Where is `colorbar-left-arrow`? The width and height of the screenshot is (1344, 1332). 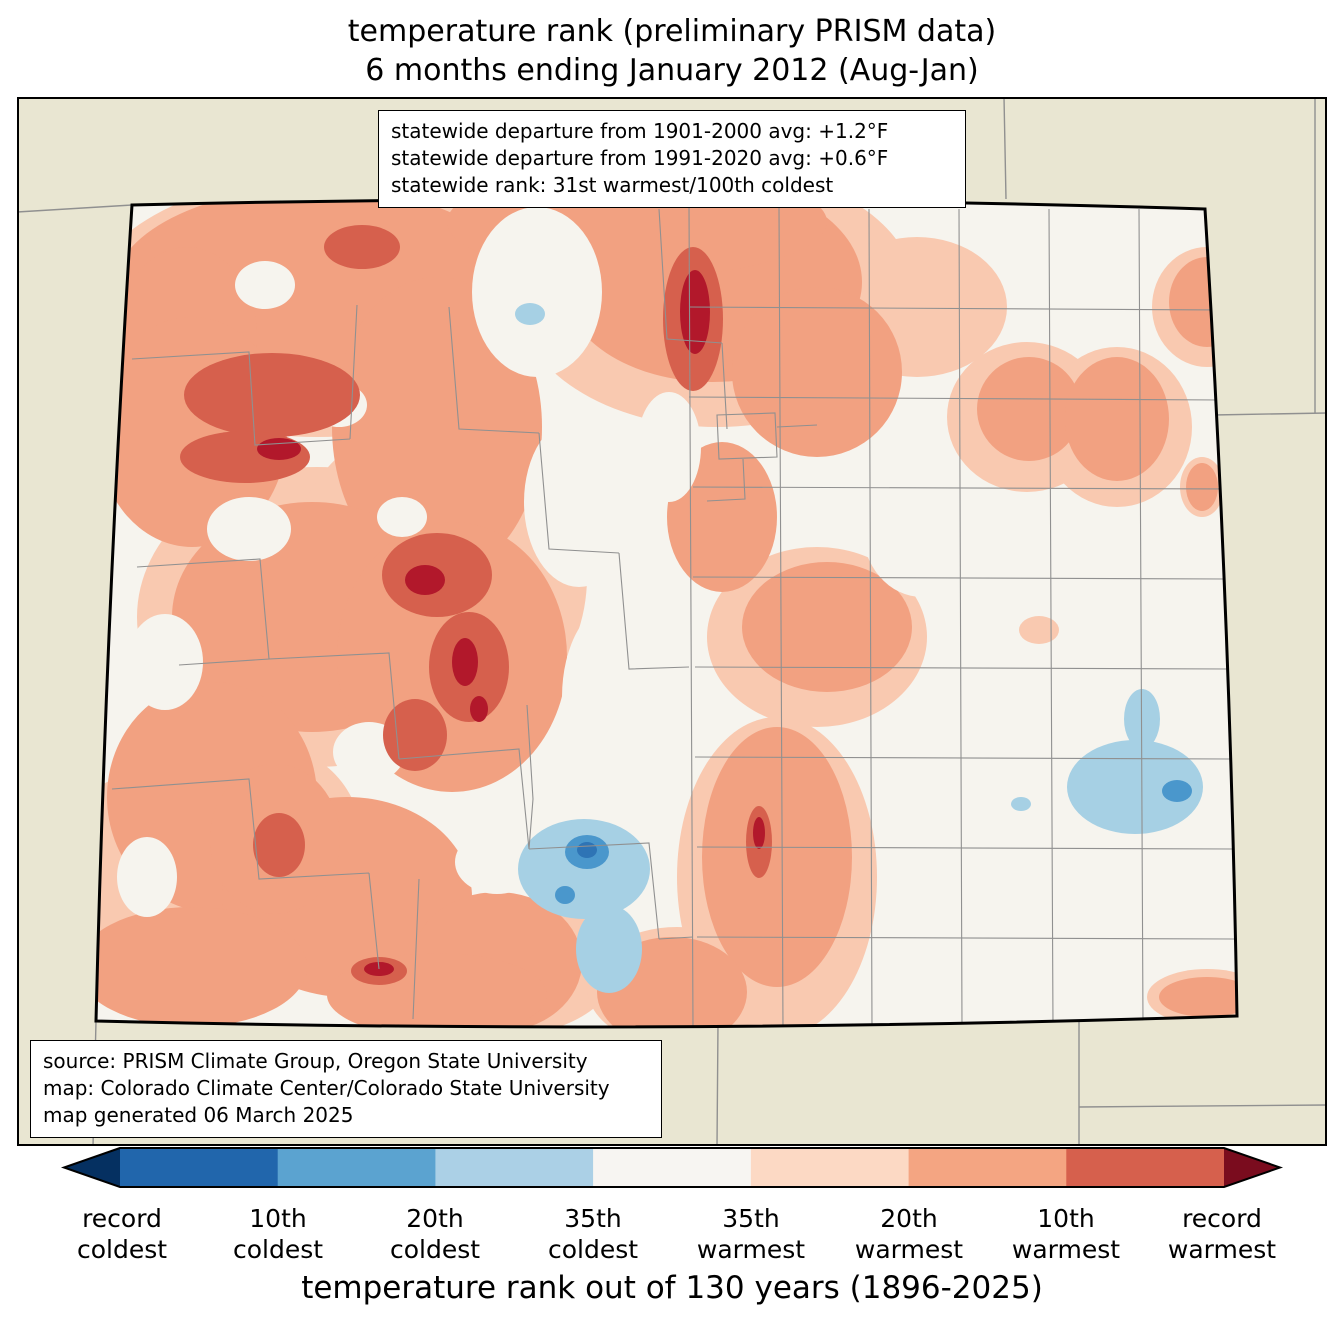
colorbar-left-arrow is located at coordinates (92, 1167).